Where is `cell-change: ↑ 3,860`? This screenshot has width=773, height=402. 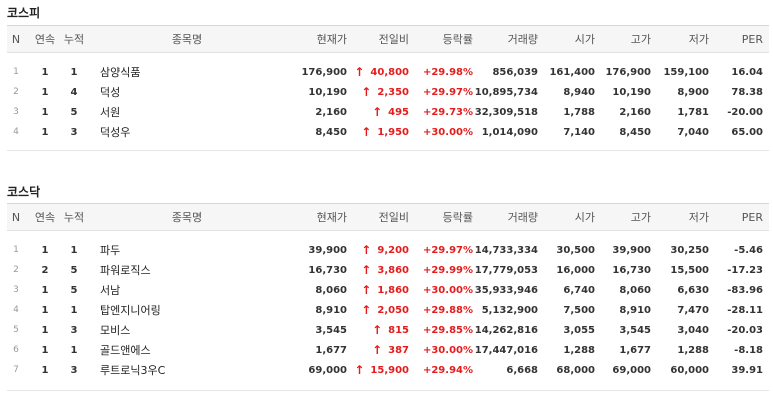 cell-change: ↑ 3,860 is located at coordinates (378, 270).